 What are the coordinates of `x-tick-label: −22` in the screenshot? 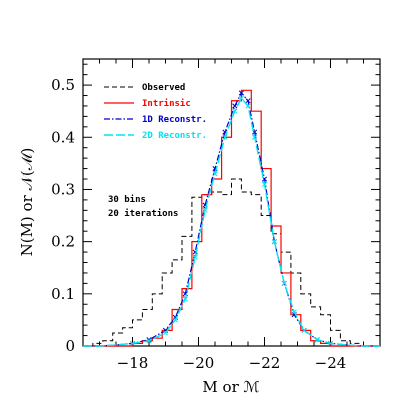 It's located at (265, 363).